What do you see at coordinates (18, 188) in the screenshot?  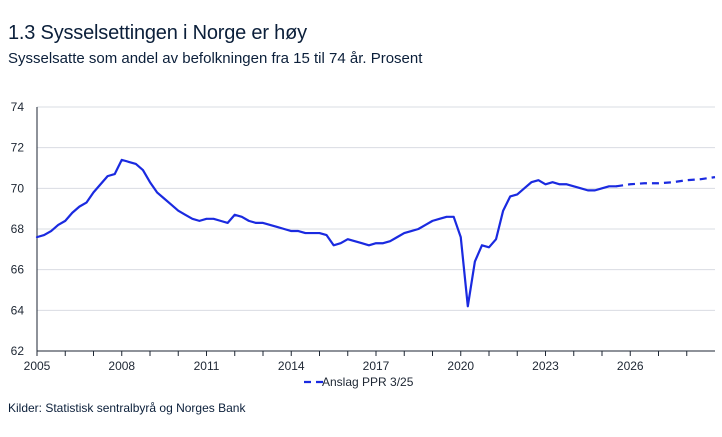 I see `y-tick-label: 70` at bounding box center [18, 188].